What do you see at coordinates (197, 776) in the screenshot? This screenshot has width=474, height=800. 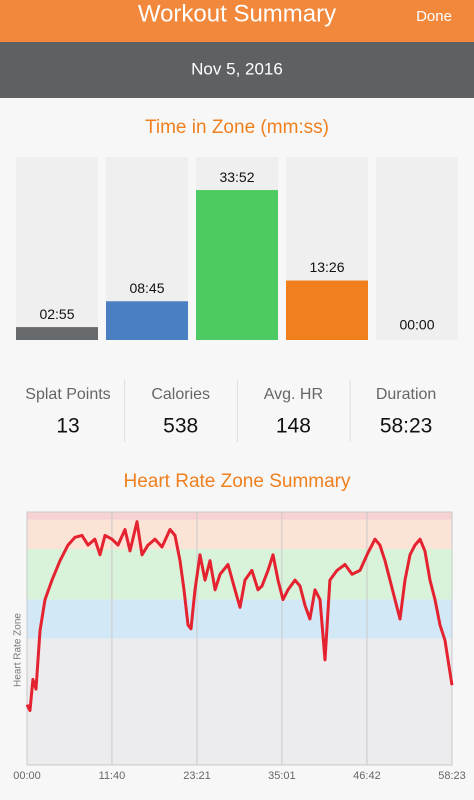 I see `x-tick-label: 23:21` at bounding box center [197, 776].